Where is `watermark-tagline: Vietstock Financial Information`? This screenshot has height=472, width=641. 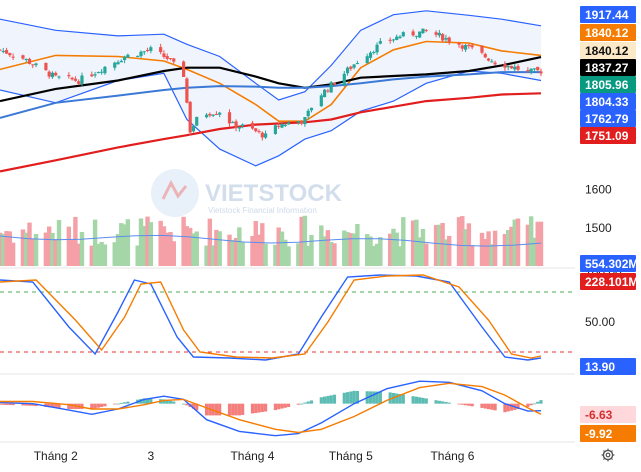
watermark-tagline: Vietstock Financial Information is located at coordinates (262, 210).